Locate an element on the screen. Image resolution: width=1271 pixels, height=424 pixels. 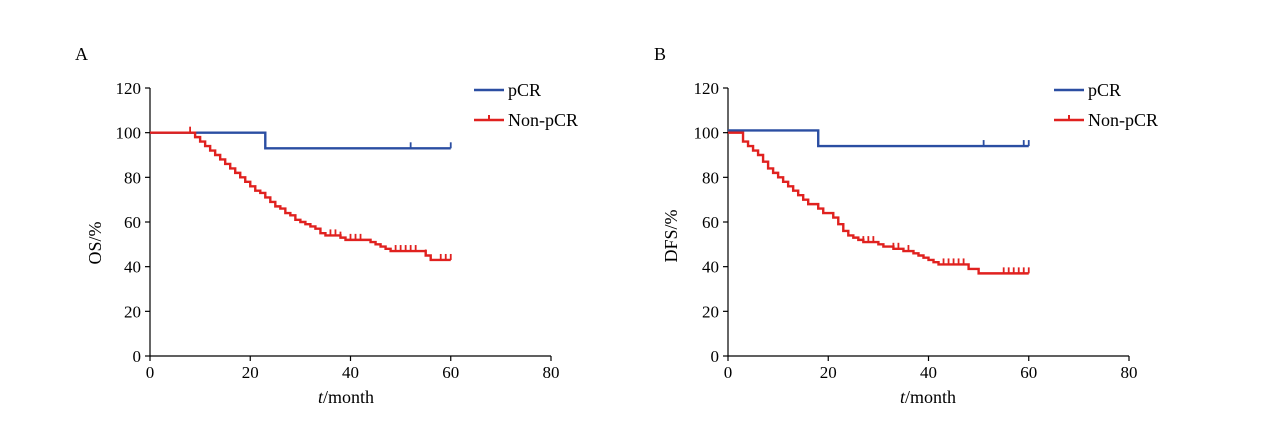
y-tick-label-b-3: 60 is located at coordinates (710, 222).